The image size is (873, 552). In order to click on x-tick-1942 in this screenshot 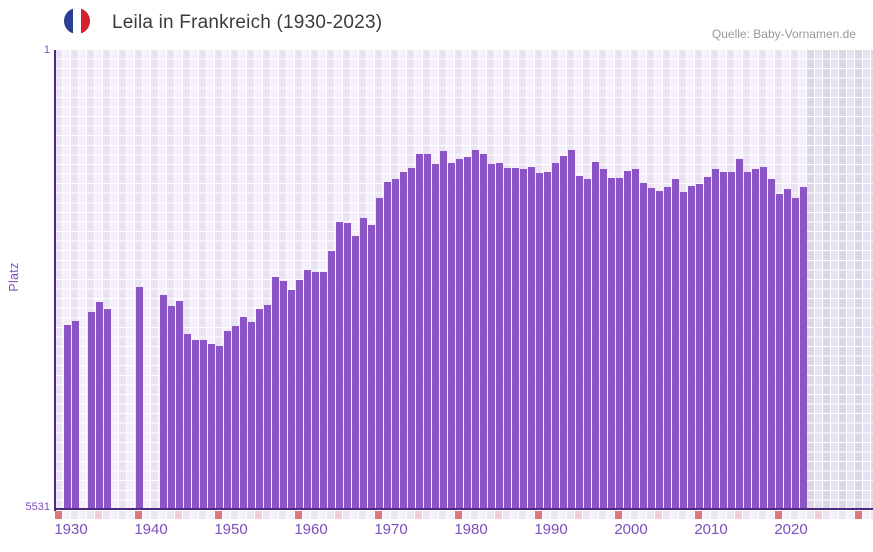, I will do `click(154, 515)`.